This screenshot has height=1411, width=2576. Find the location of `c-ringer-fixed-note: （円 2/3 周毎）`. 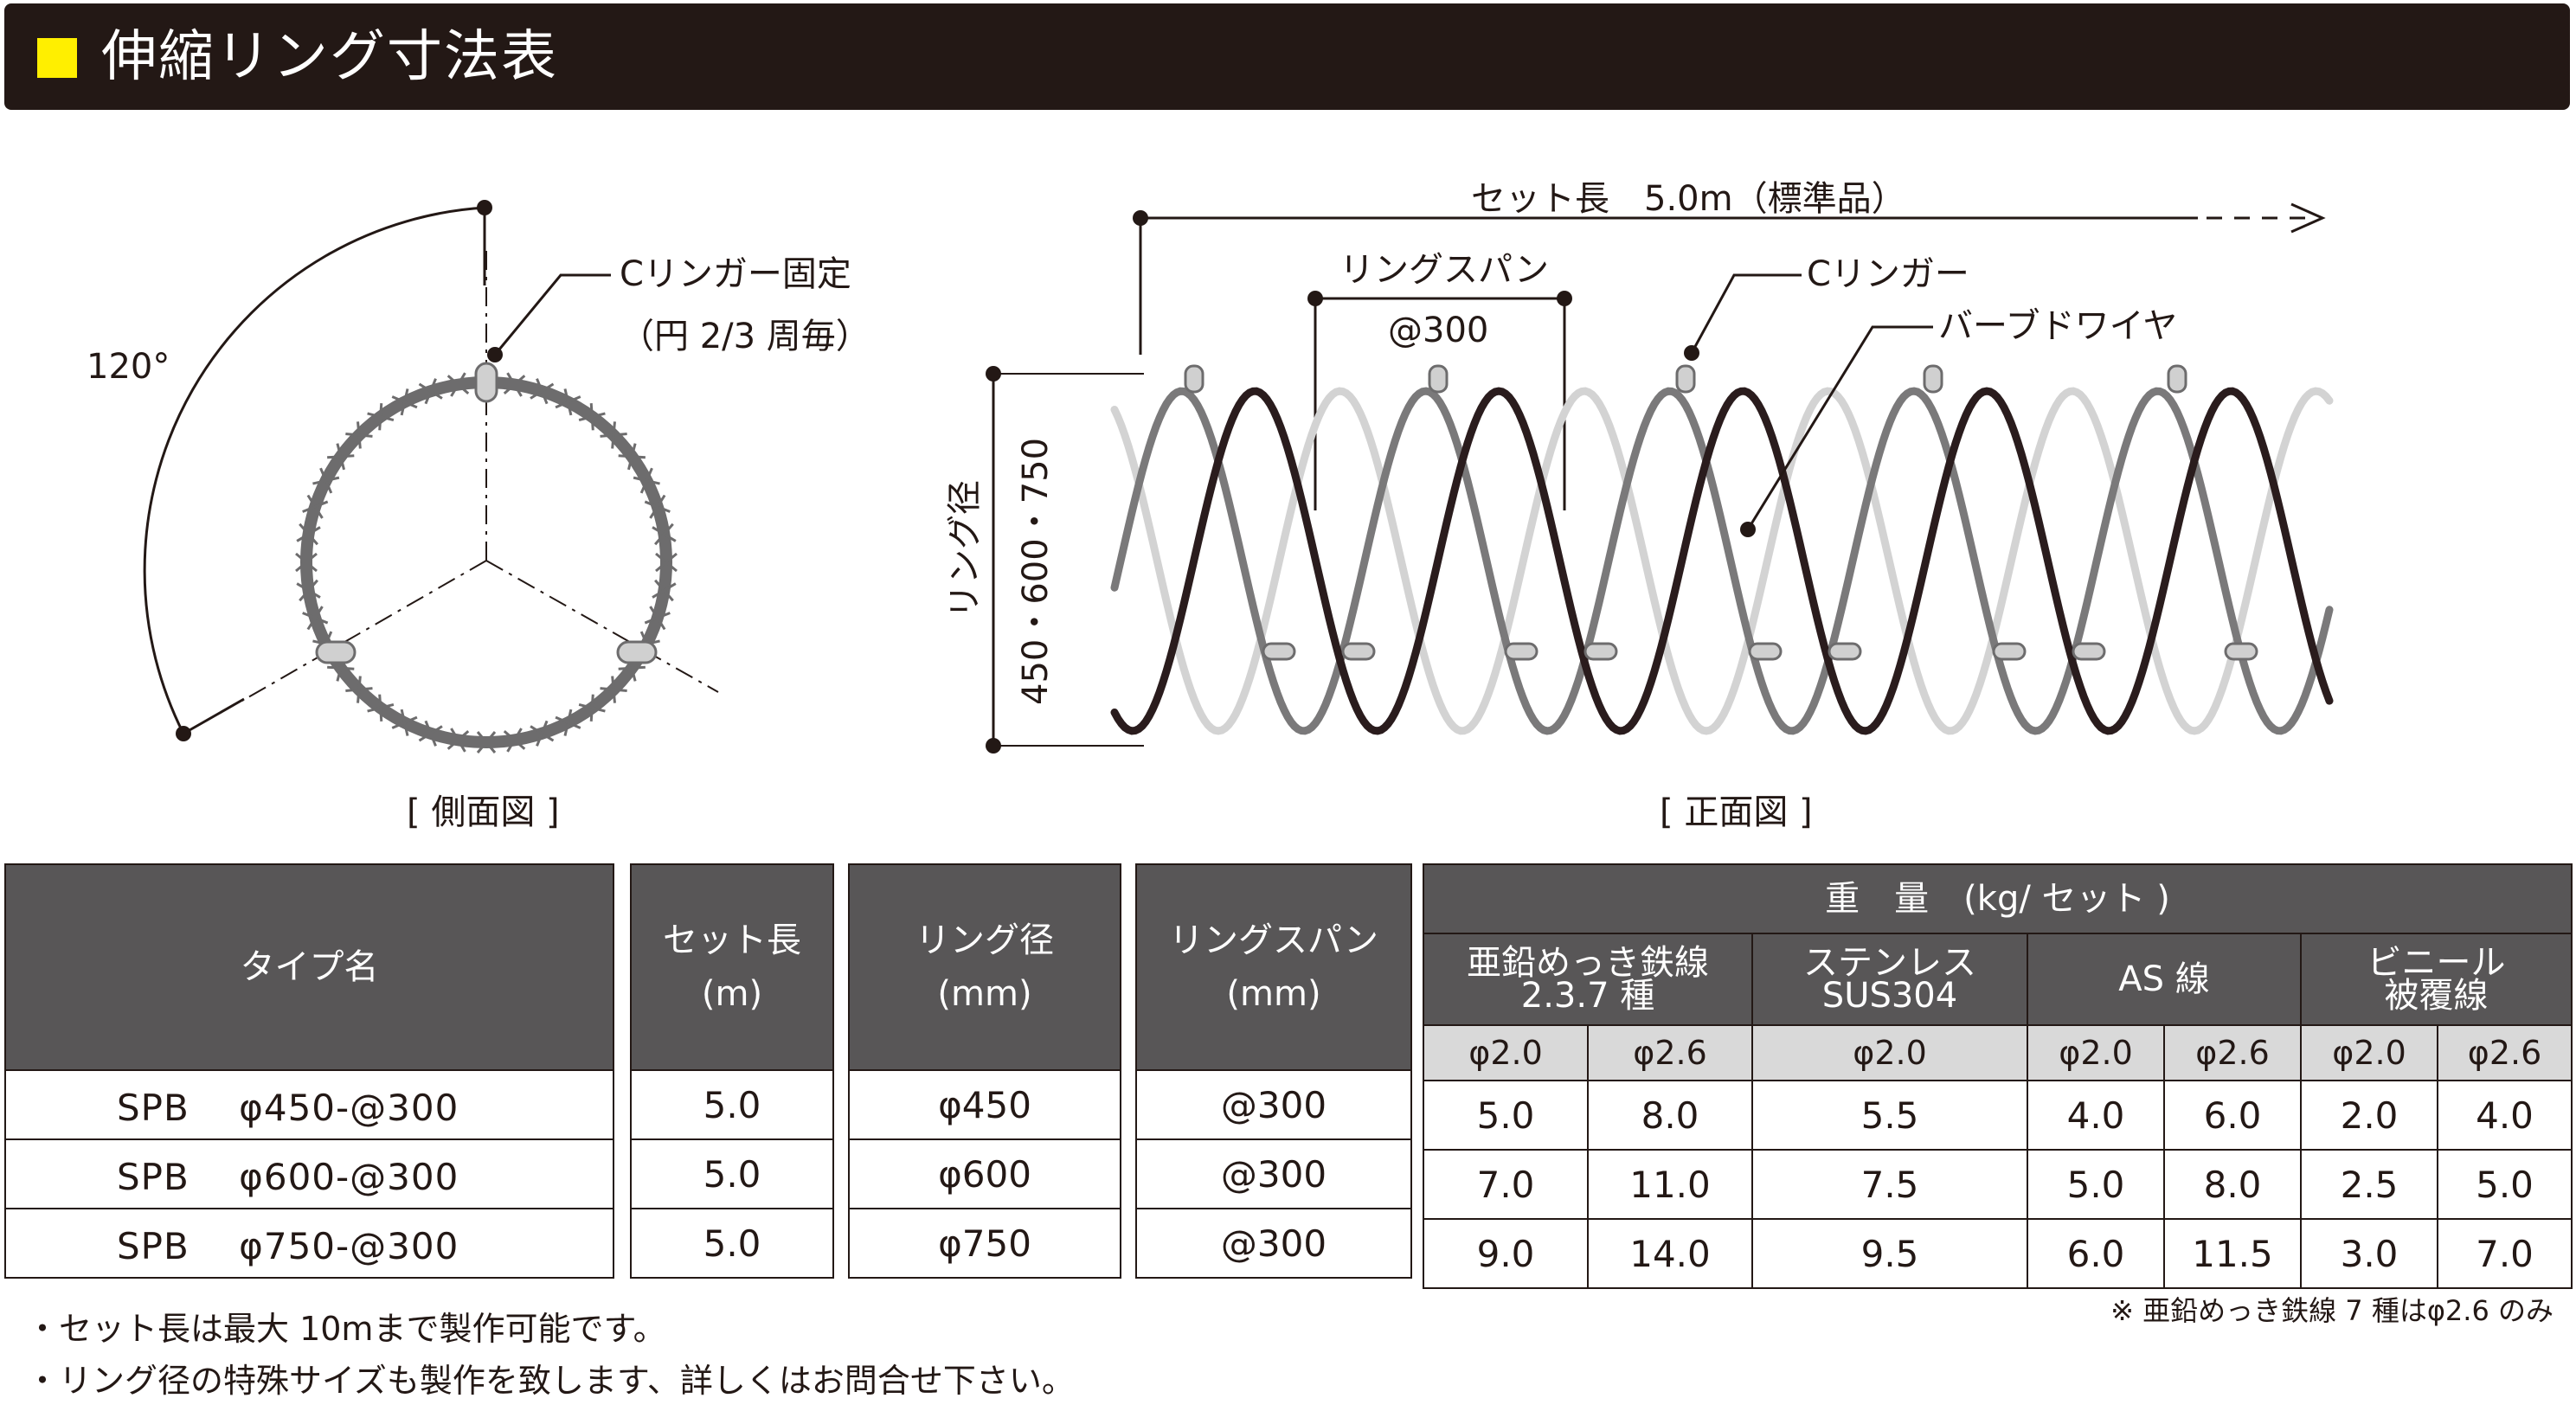

c-ringer-fixed-note: （円 2/3 周毎） is located at coordinates (745, 336).